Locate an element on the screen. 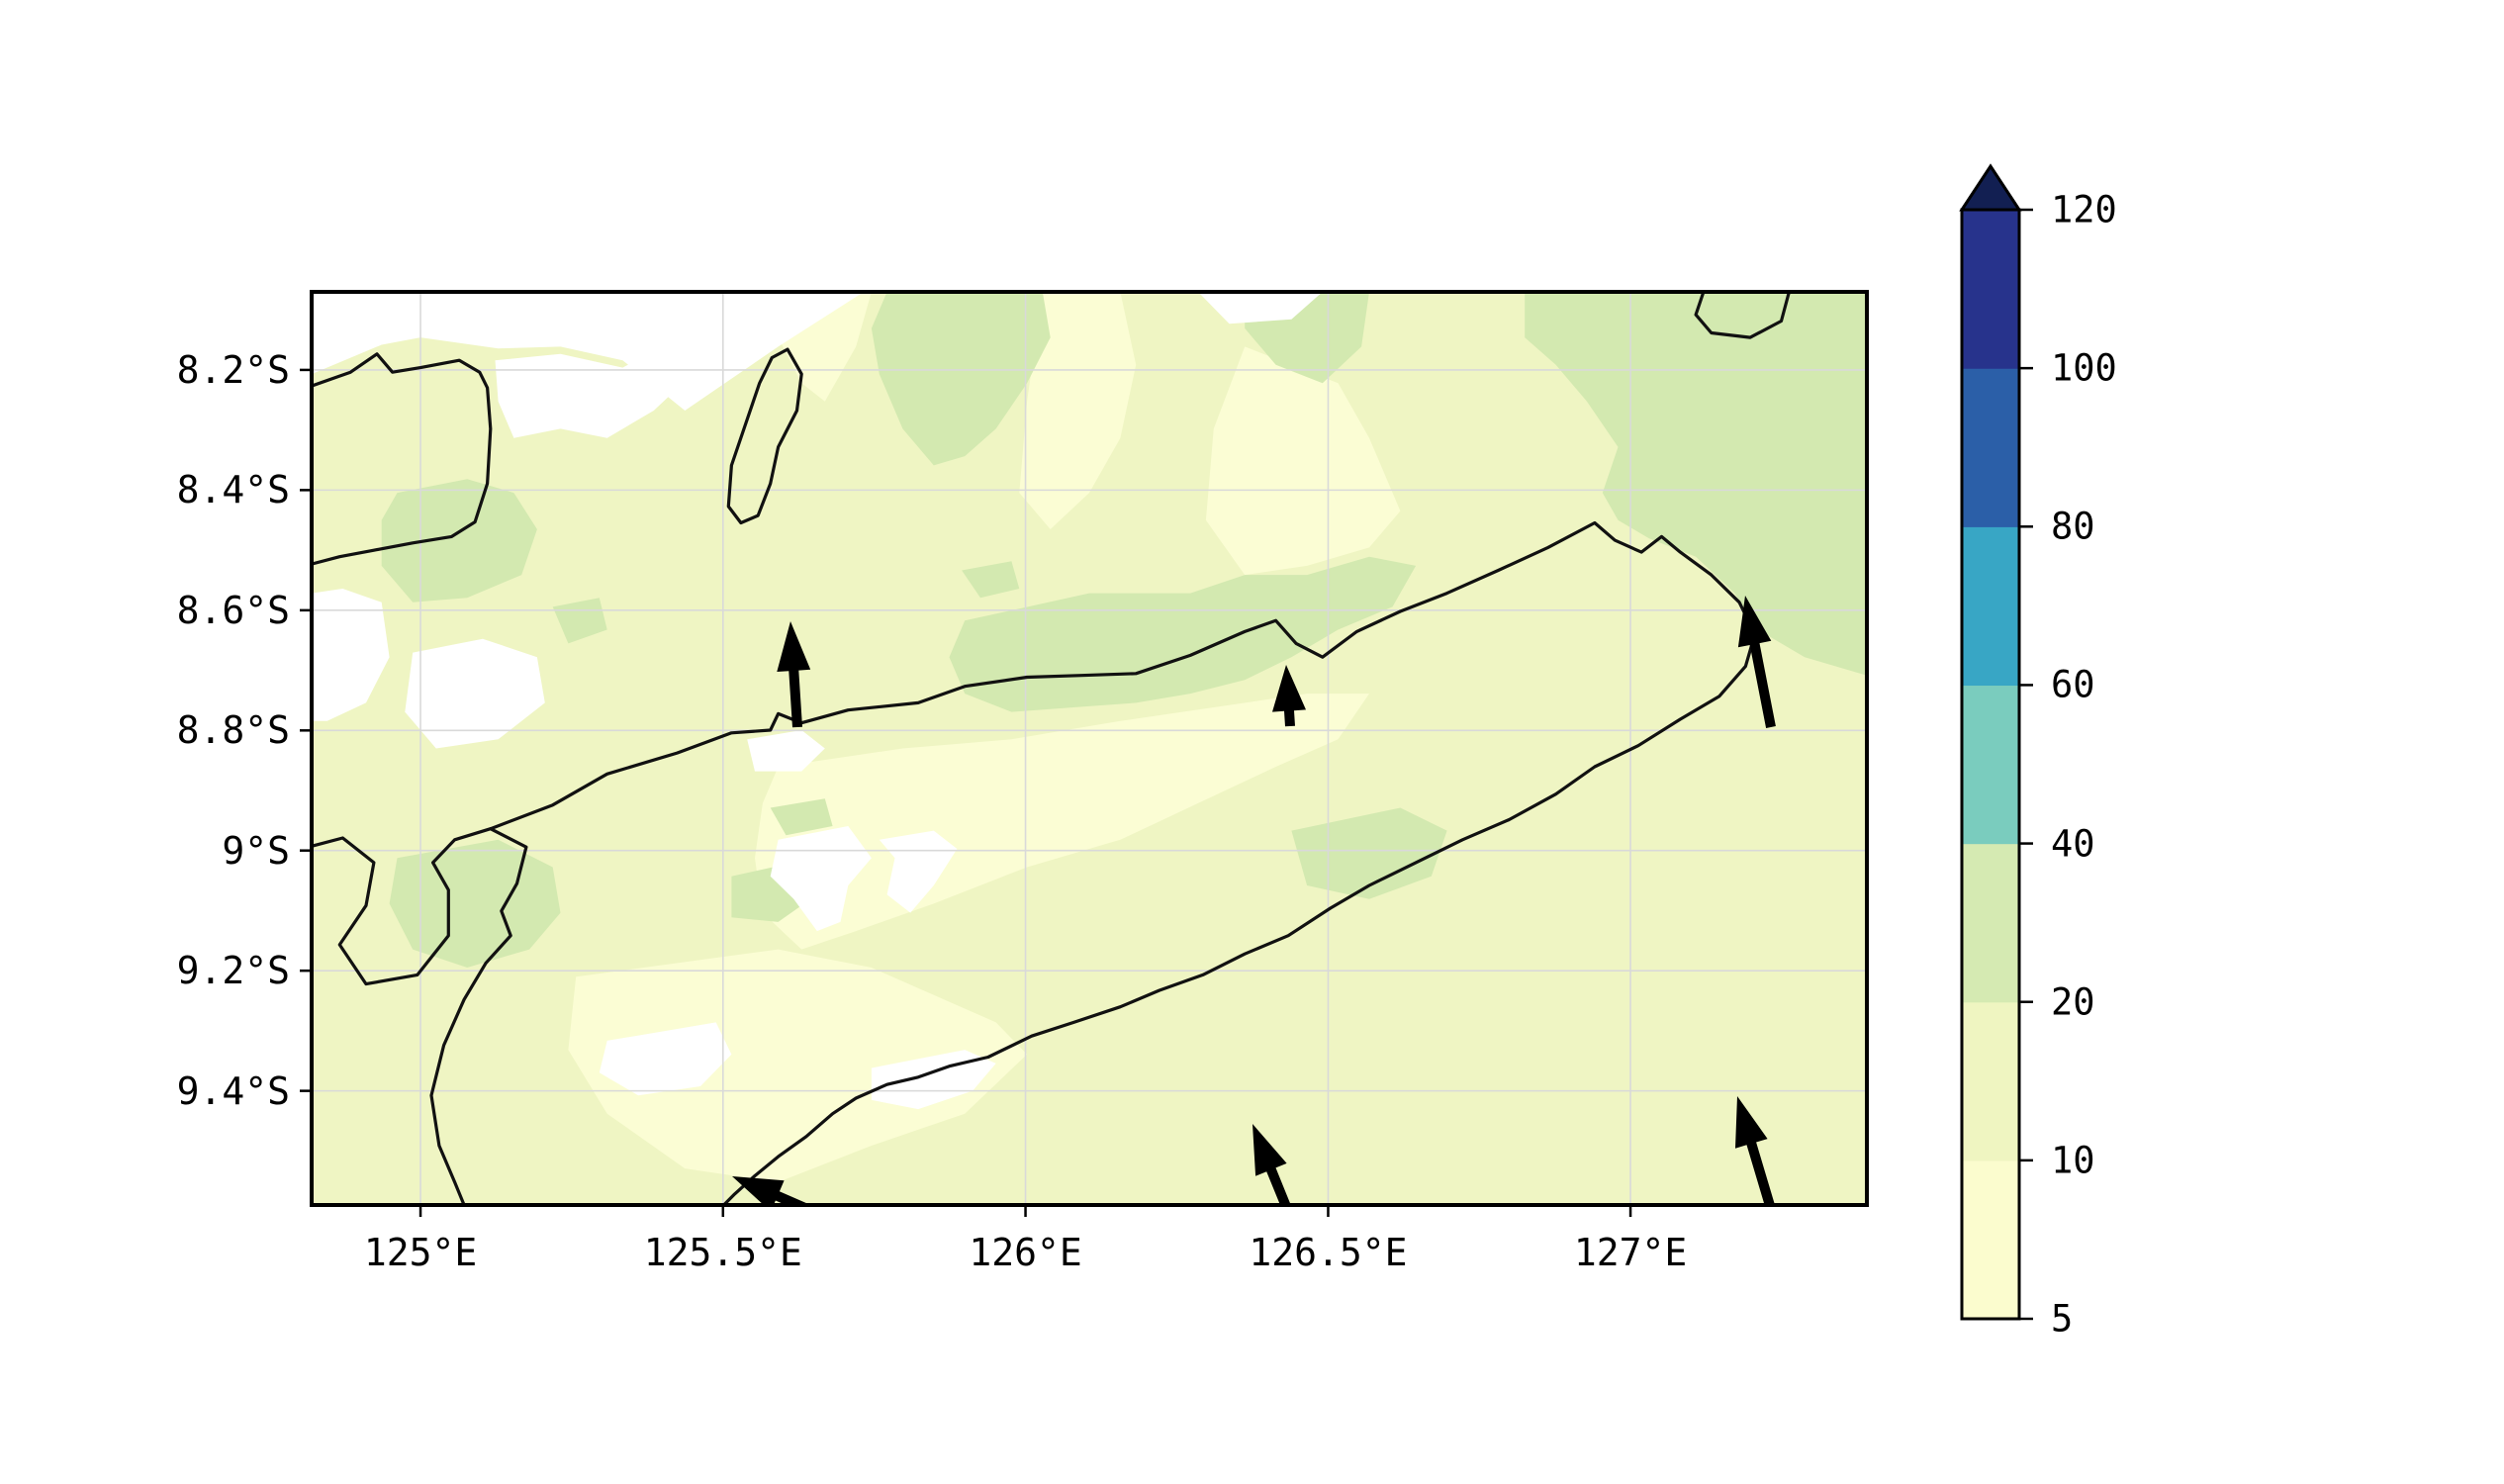  x-tick-label: 126°E is located at coordinates (1025, 1252).